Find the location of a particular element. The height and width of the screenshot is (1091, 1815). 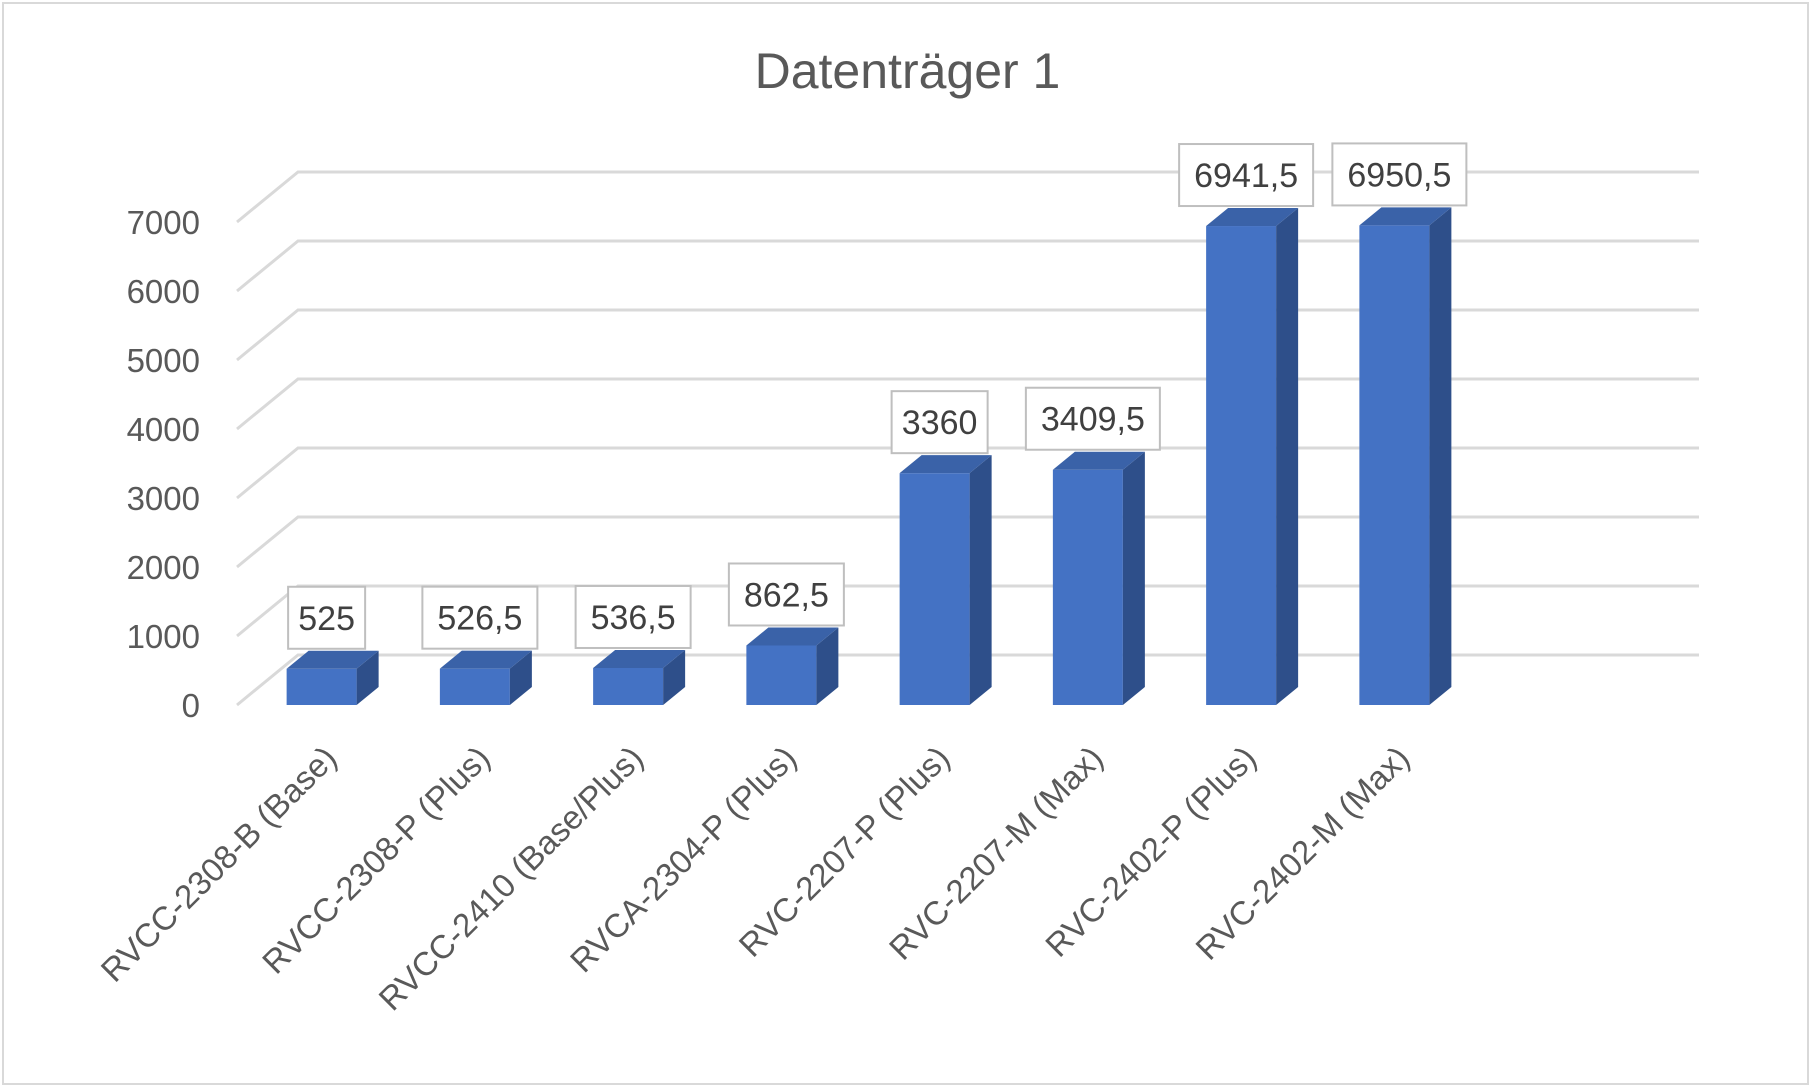

data-label-value: 536,5 is located at coordinates (633, 618).